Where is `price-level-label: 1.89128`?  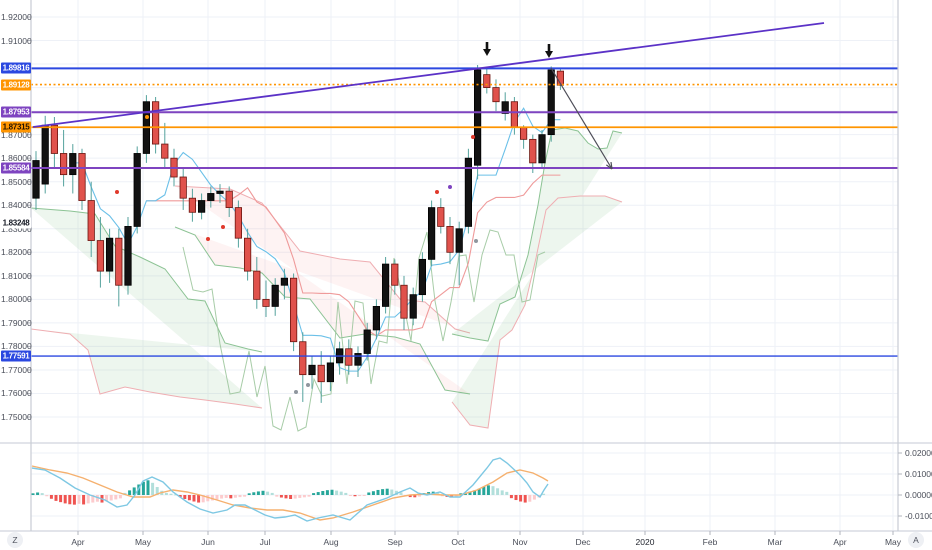 price-level-label: 1.89128 is located at coordinates (16, 85).